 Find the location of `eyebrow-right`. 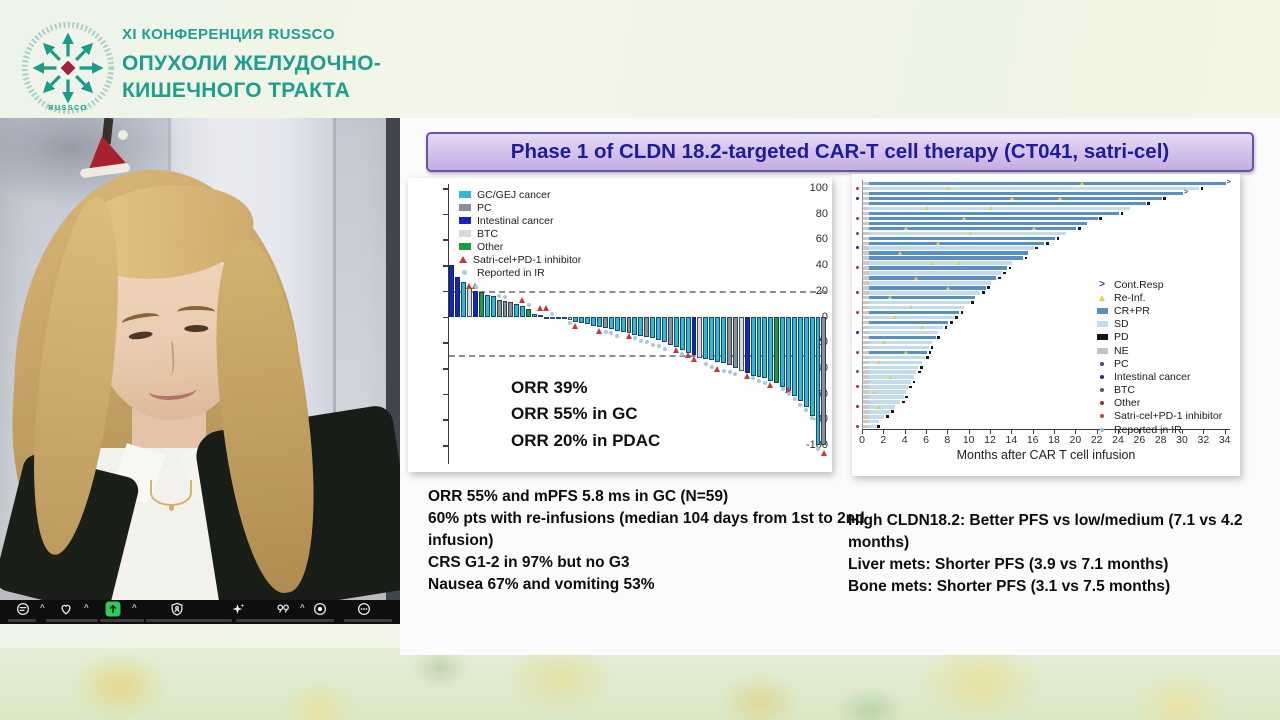

eyebrow-right is located at coordinates (196, 312).